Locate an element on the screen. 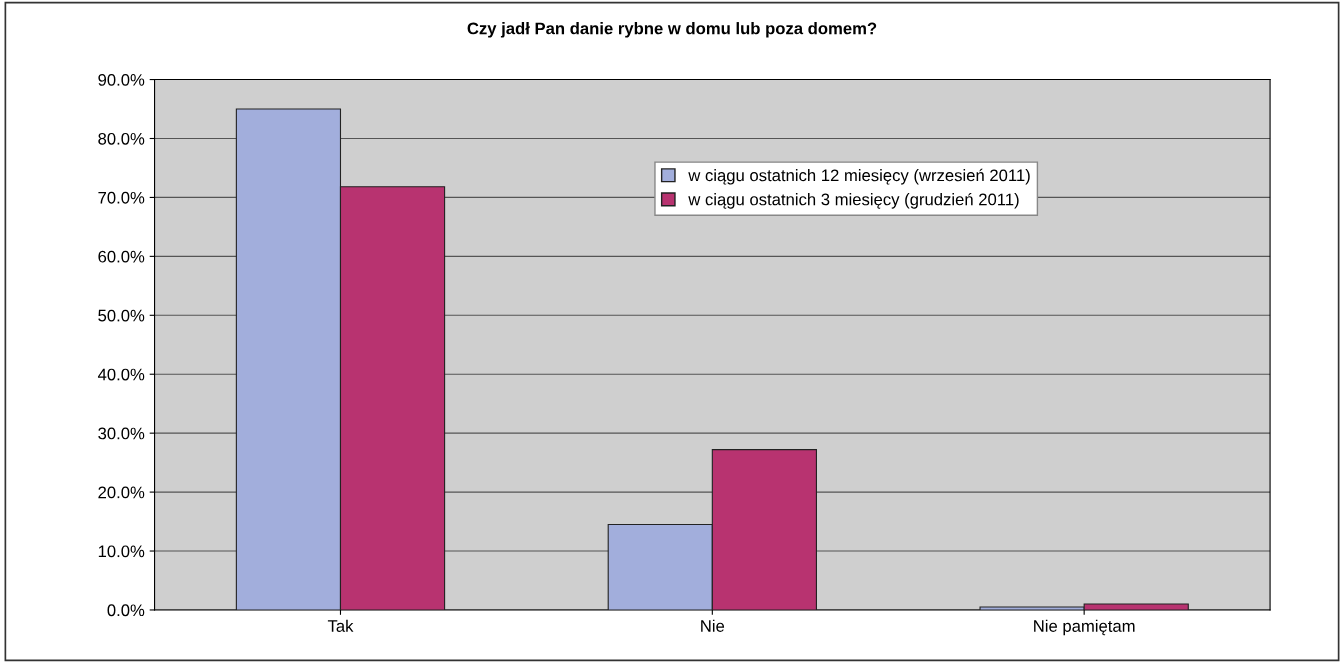 The height and width of the screenshot is (663, 1344). legend-label: w ciągu ostatnich 12 miesięcy (wrzesień 2011) is located at coordinates (859, 176).